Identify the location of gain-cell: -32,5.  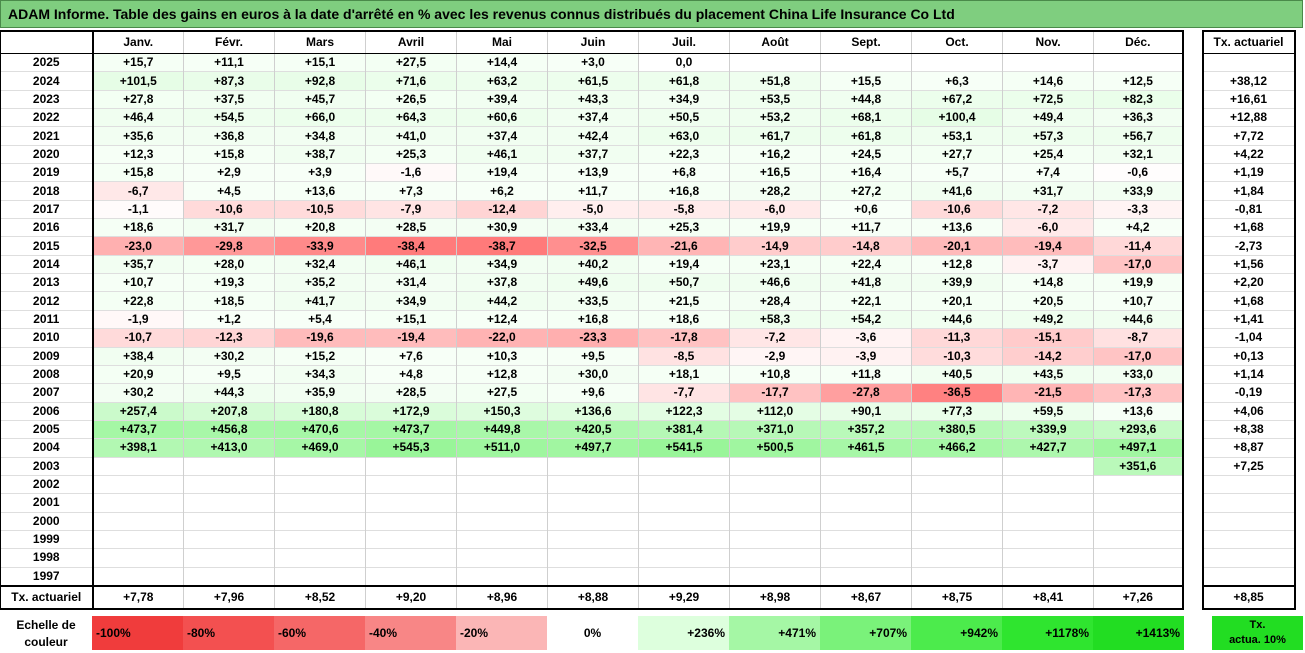
(593, 246).